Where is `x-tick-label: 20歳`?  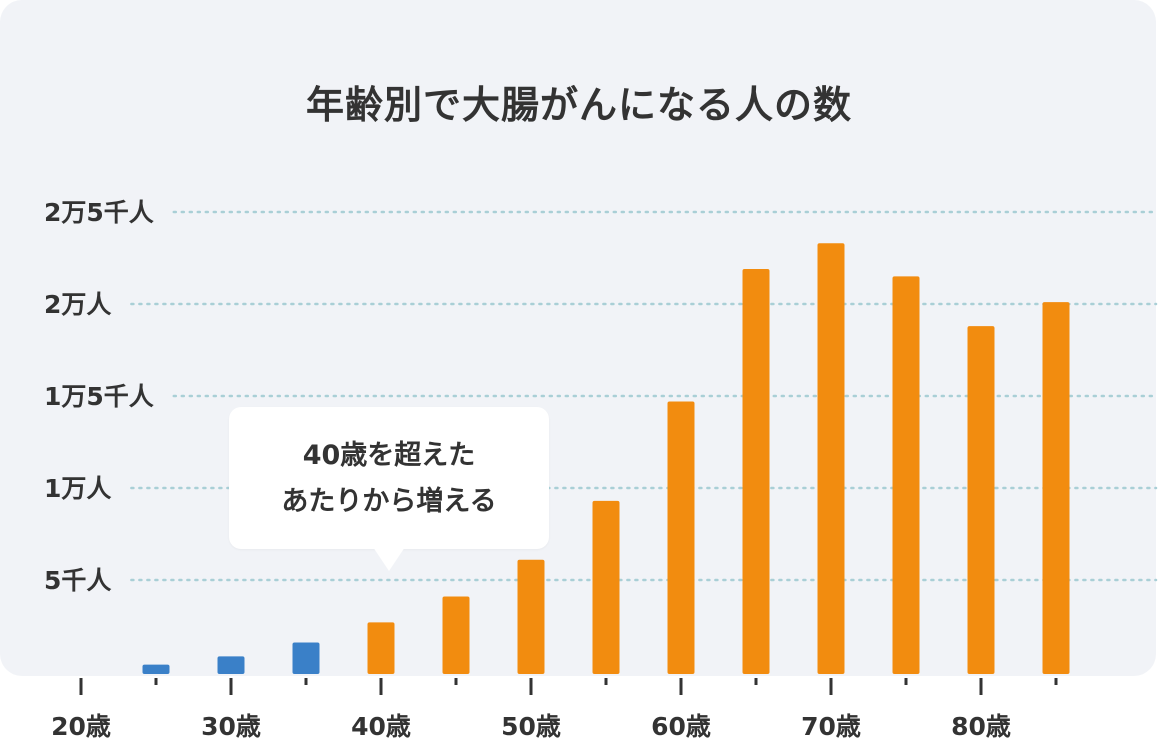
x-tick-label: 20歳 is located at coordinates (81, 726).